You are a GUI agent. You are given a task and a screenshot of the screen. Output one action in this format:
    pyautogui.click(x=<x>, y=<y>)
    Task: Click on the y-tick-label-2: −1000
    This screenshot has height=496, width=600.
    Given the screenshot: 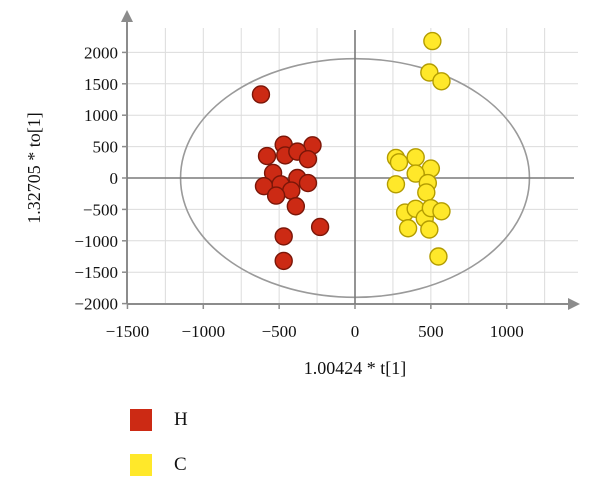 What is the action you would take?
    pyautogui.click(x=96, y=241)
    